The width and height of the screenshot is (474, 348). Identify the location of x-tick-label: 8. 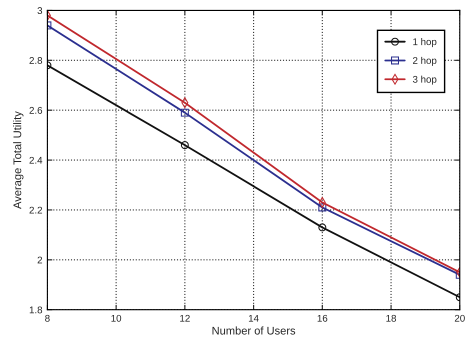
(47, 318).